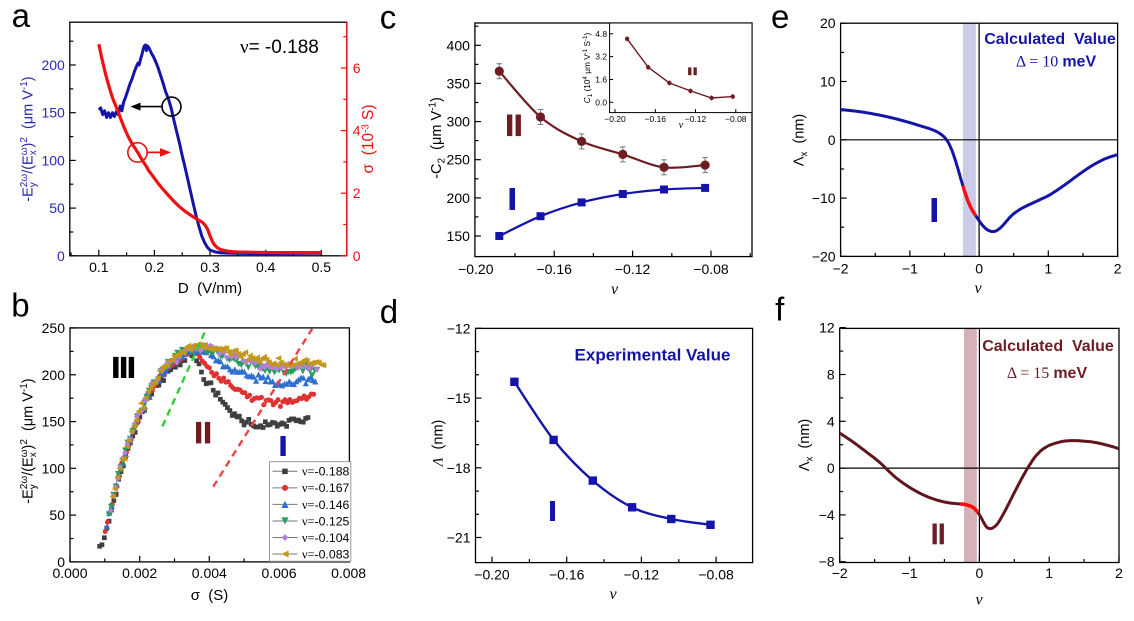  Describe the element at coordinates (24, 483) in the screenshot. I see `svg-text: 2ω` at that location.